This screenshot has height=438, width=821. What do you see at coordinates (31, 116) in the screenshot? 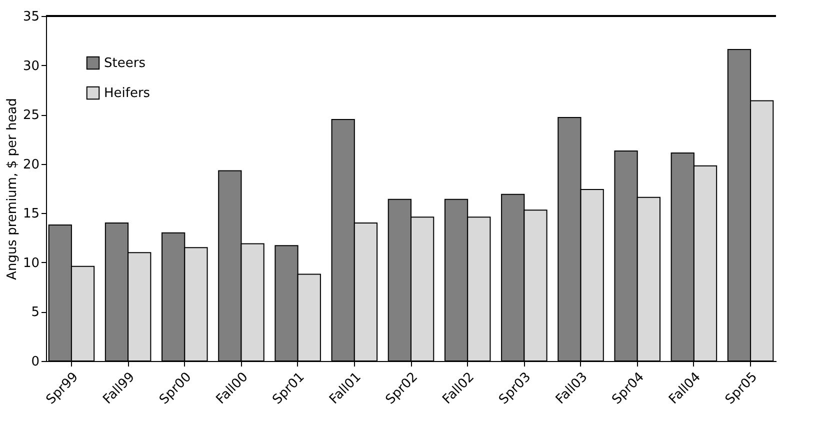
I see `y-tick-label: 25` at bounding box center [31, 116].